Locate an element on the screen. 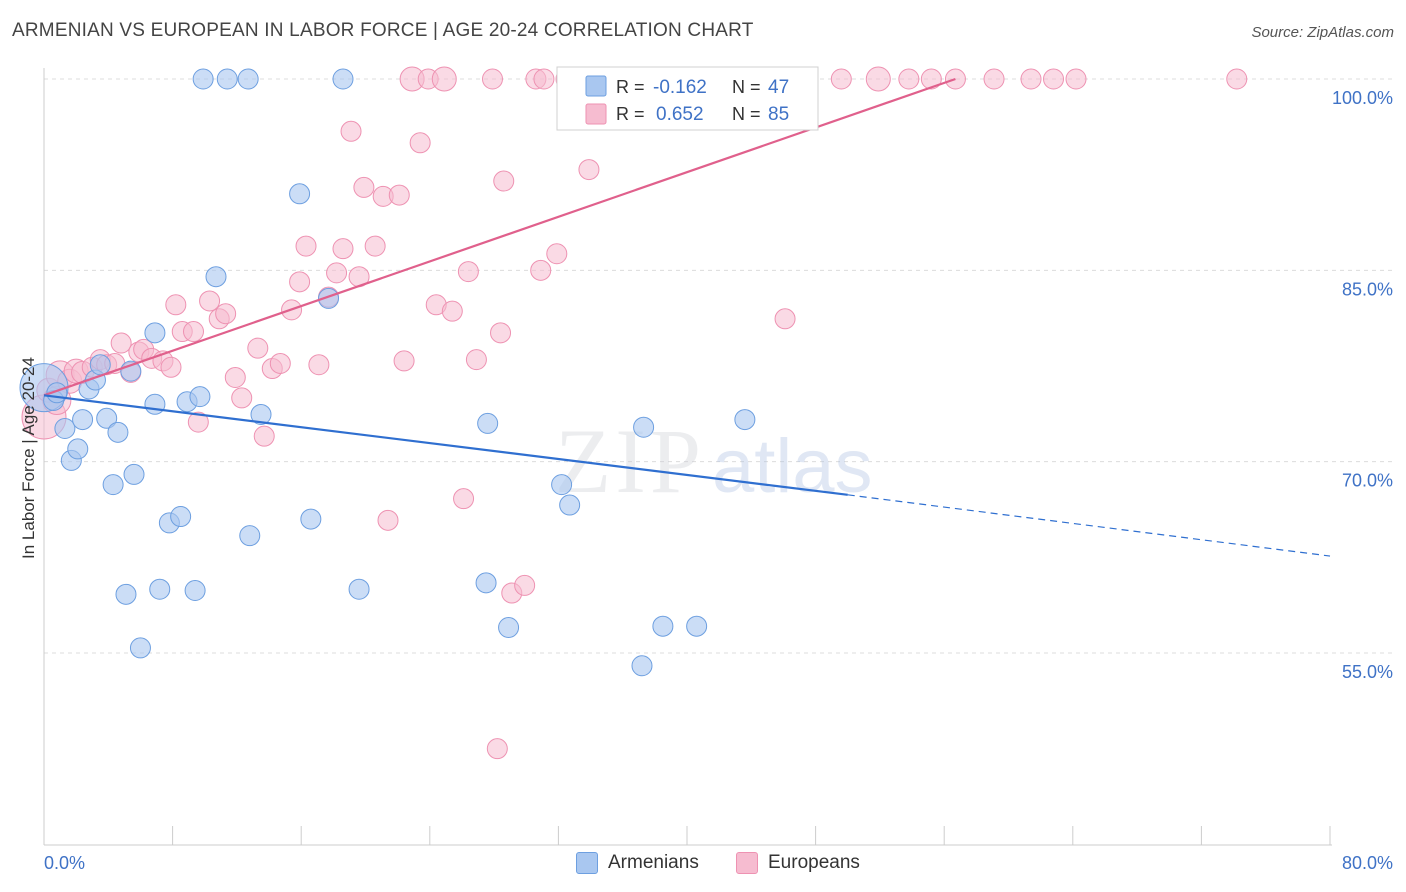 The height and width of the screenshot is (892, 1406). legend-europeans-n-value: 85 is located at coordinates (778, 114).